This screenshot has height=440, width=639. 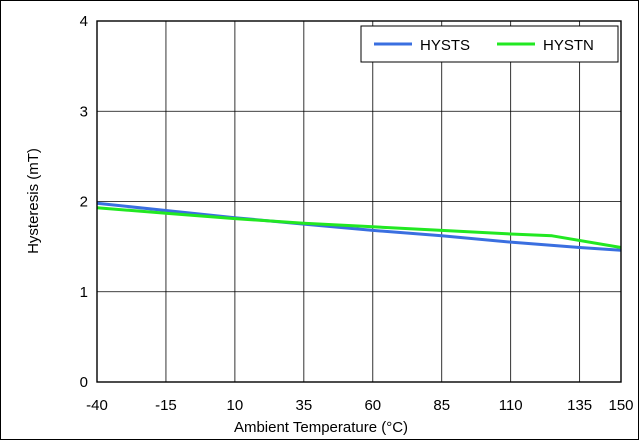 What do you see at coordinates (489, 44) in the screenshot?
I see `legend: HYSTS HYSTN` at bounding box center [489, 44].